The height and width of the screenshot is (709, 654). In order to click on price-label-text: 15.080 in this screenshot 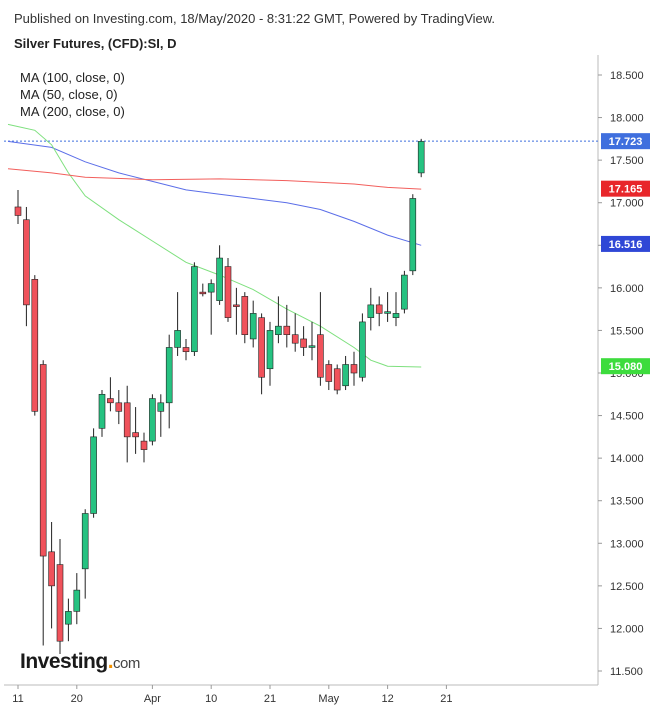, I will do `click(626, 367)`.